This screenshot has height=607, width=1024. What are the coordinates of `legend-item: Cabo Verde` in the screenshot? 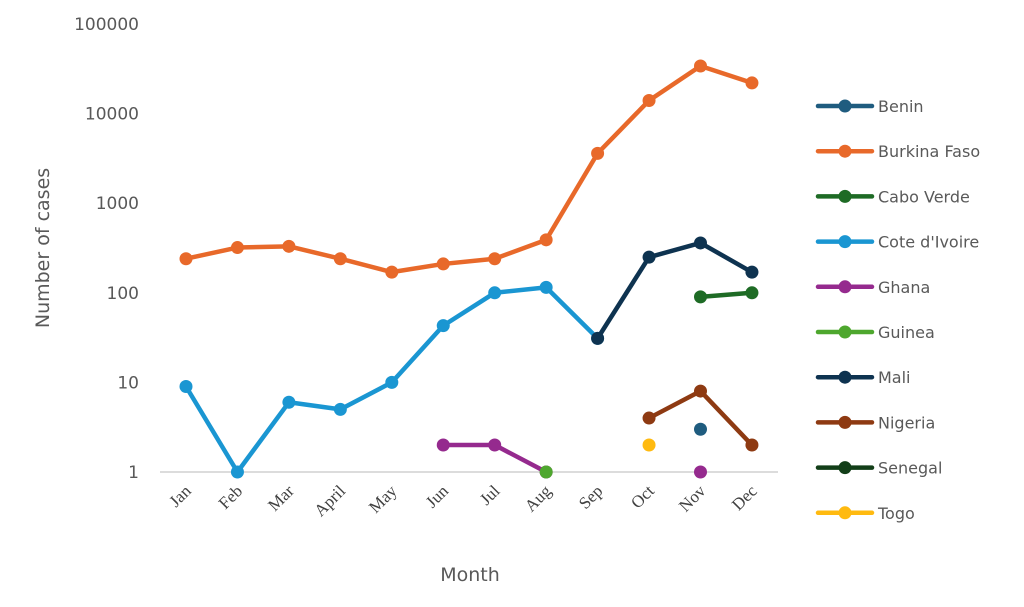 It's located at (892, 196).